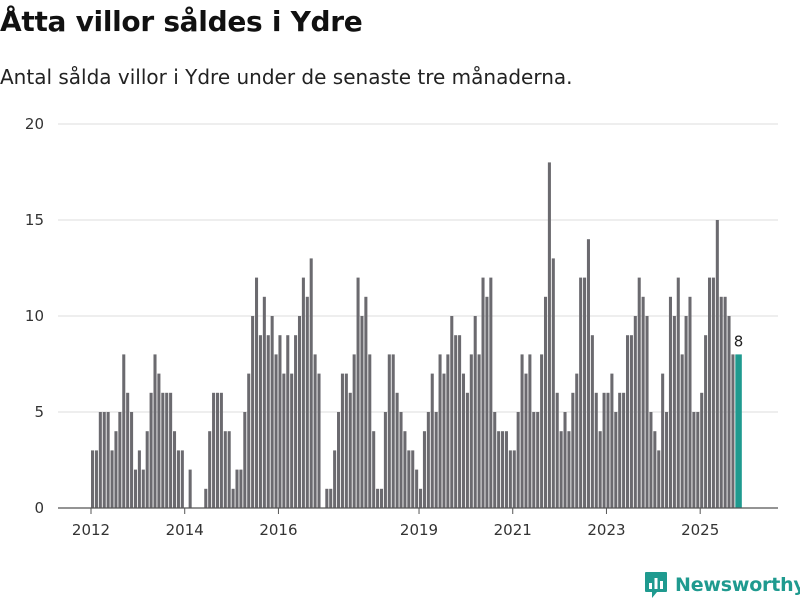  Describe the element at coordinates (700, 530) in the screenshot. I see `x-tick-label: 2025` at that location.